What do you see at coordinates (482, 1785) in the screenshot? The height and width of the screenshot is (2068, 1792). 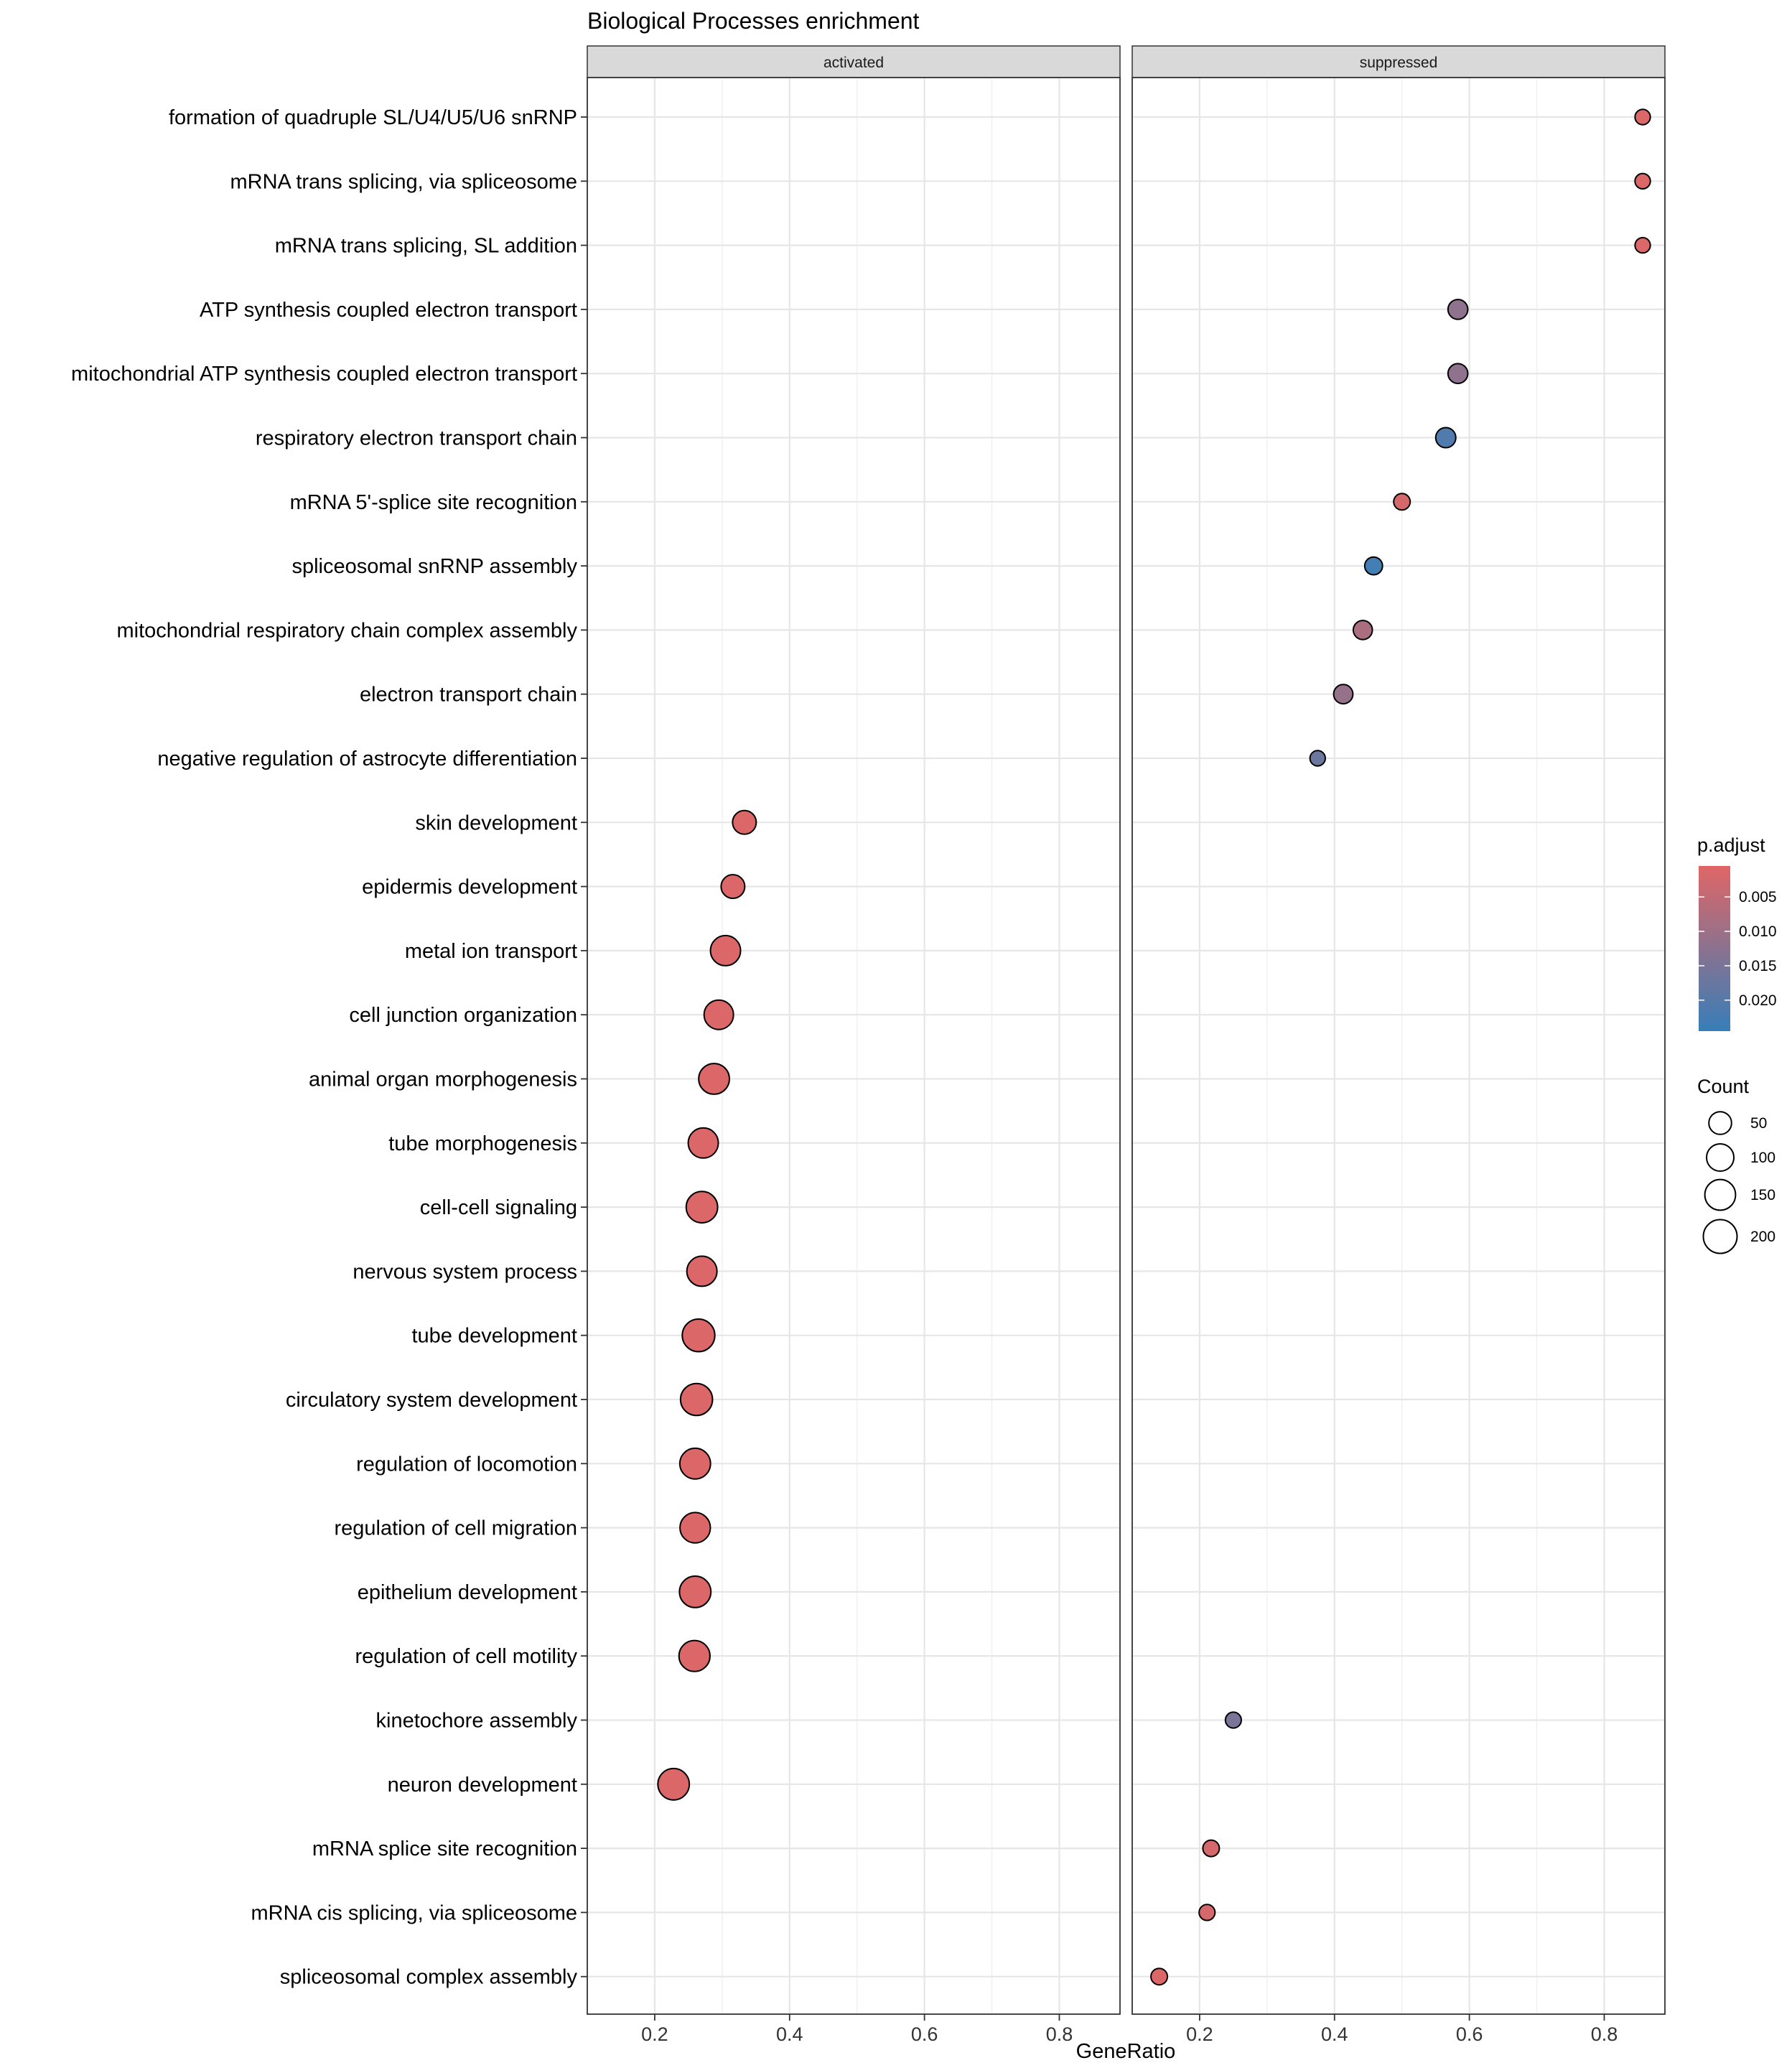 I see `category-label: neuron development` at bounding box center [482, 1785].